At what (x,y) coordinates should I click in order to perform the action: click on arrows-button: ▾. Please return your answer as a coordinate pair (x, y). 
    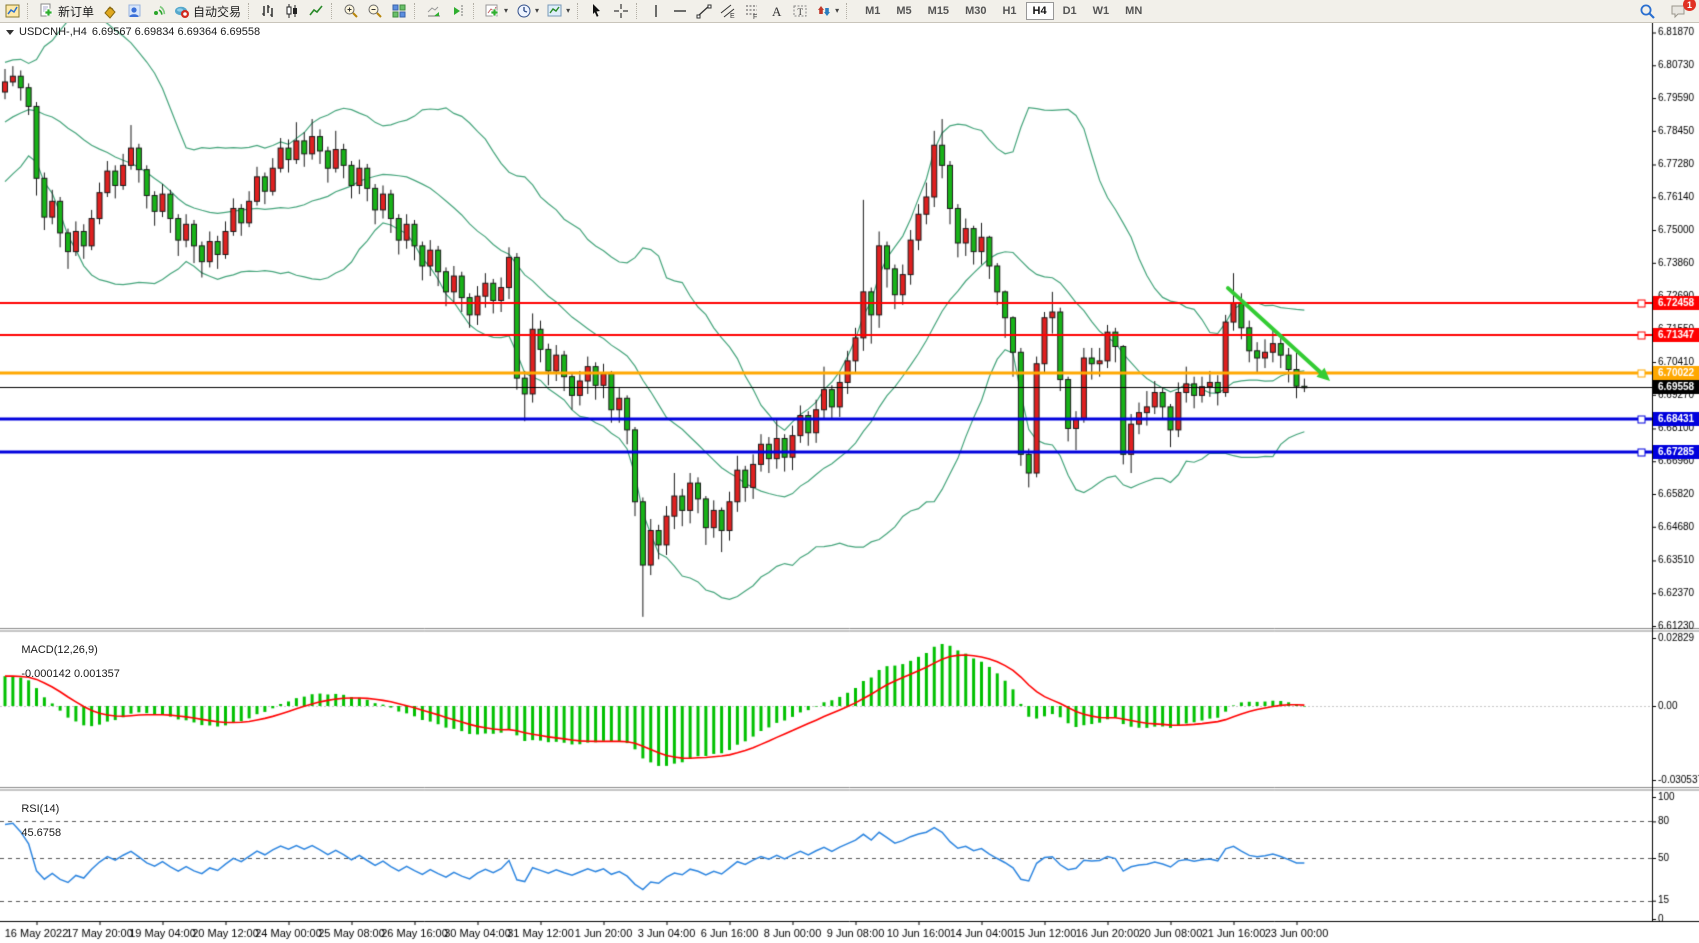
    Looking at the image, I should click on (827, 11).